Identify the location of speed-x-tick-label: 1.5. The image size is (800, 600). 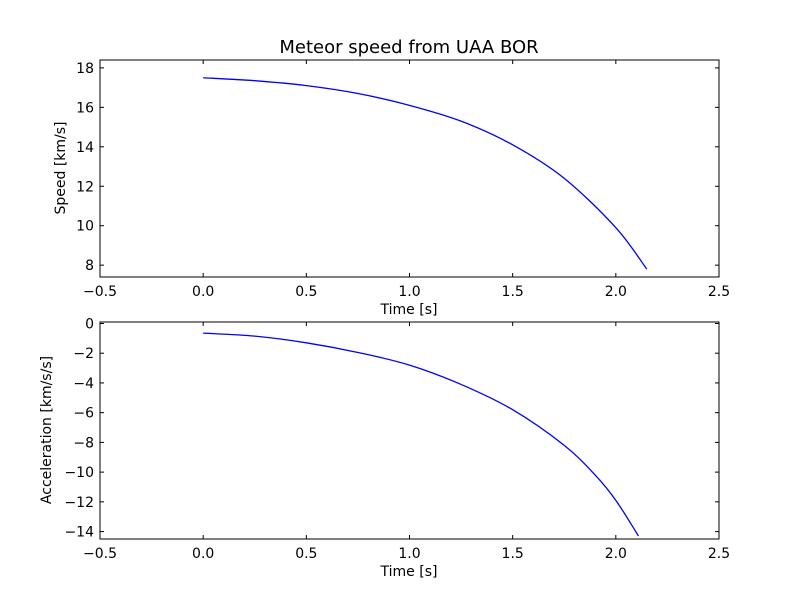
(513, 292).